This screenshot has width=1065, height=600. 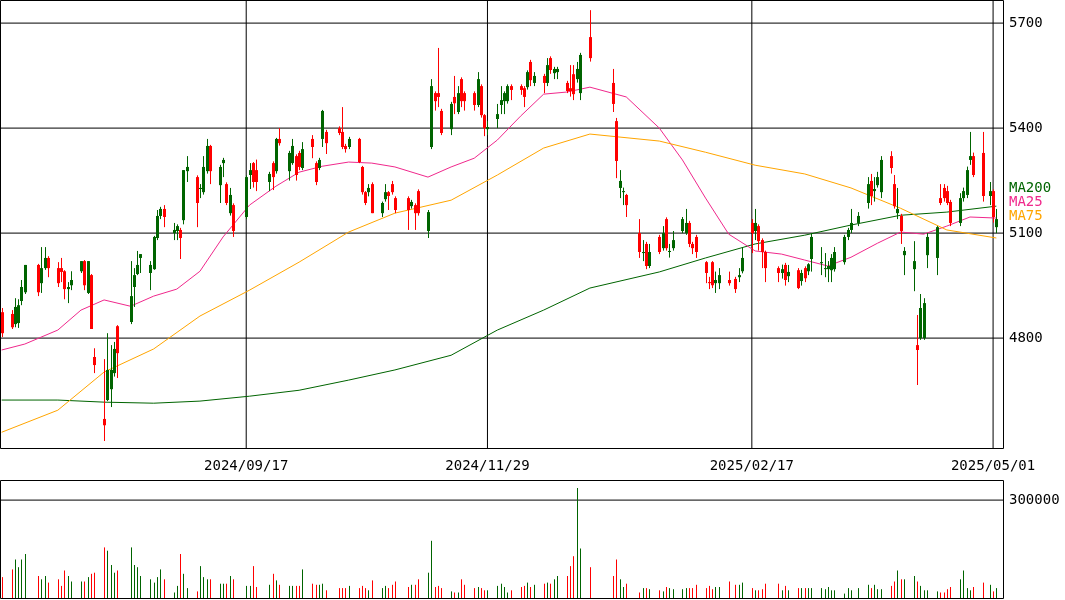 I want to click on series-label: MA75, so click(x=1026, y=215).